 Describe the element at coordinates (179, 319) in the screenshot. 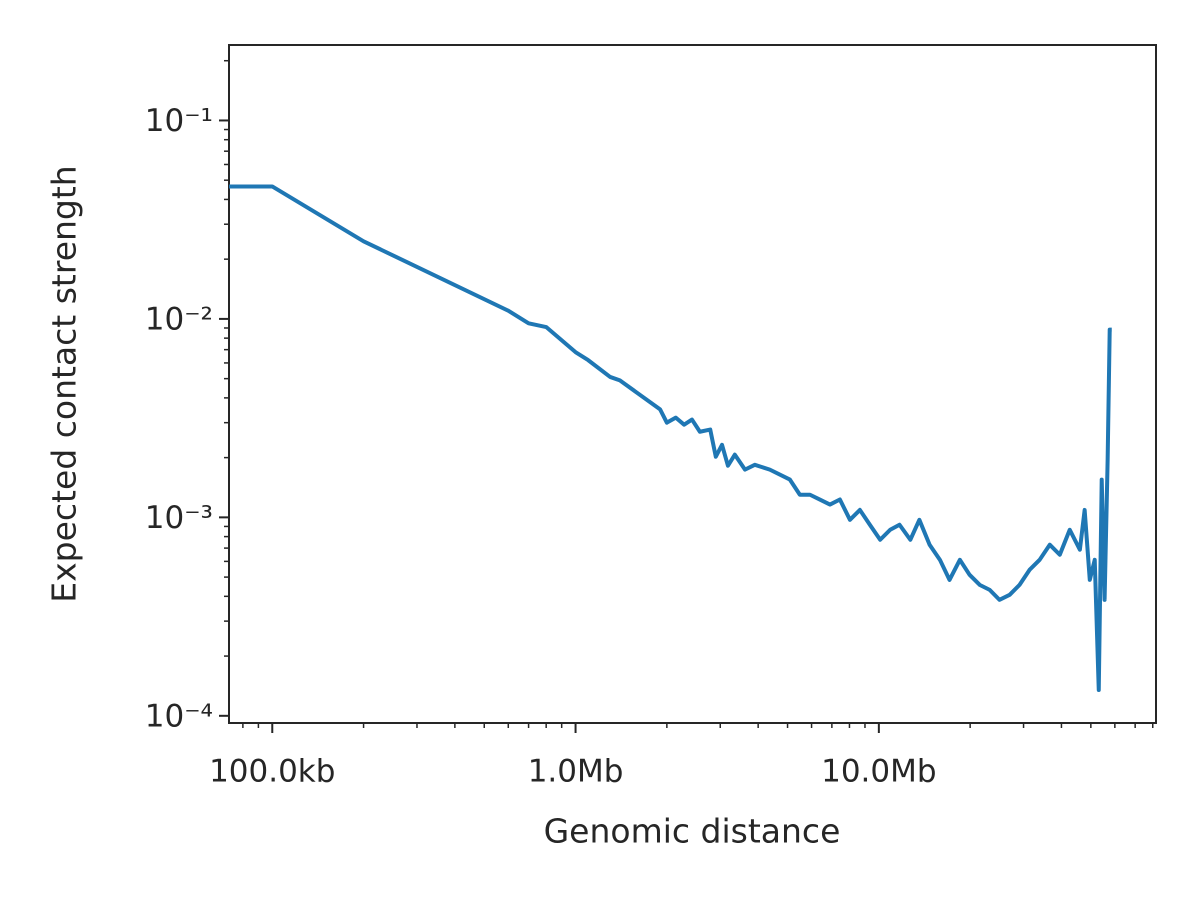

I see `y-tick-label: 10⁻²` at that location.